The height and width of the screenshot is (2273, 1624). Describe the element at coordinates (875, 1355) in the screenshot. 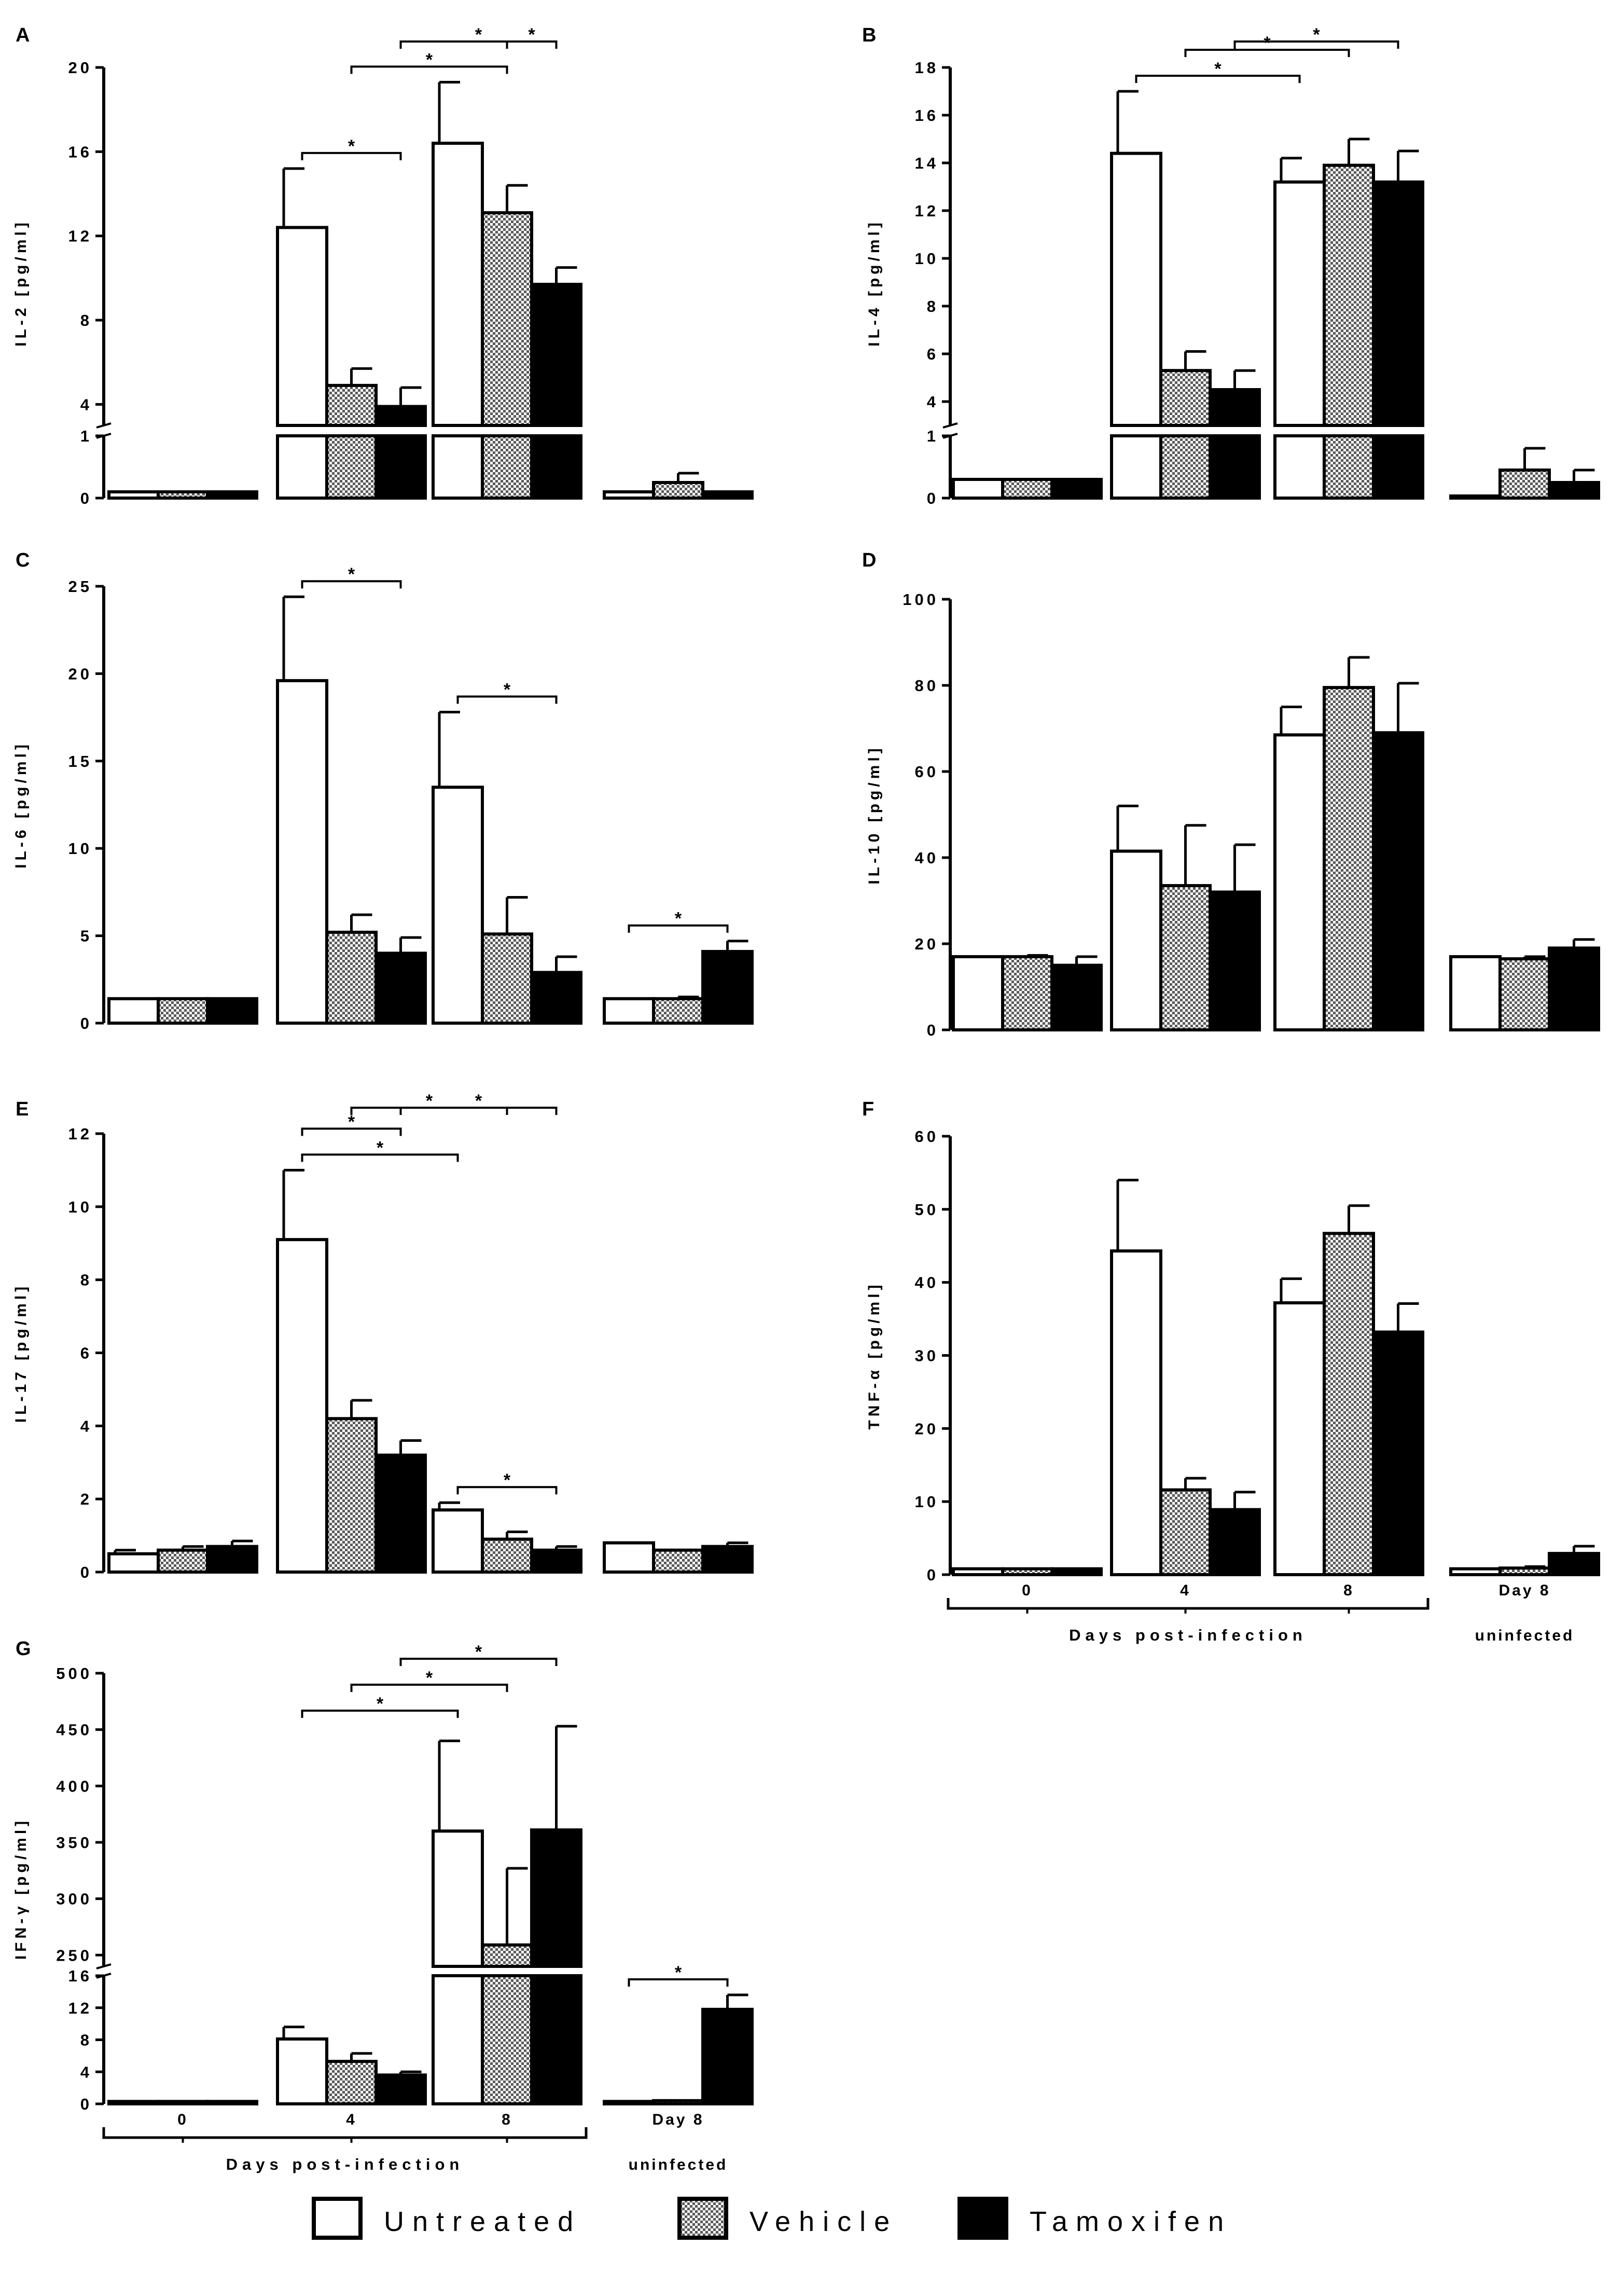

I see `y-axis-label: TNF-α [pg/ml]` at that location.